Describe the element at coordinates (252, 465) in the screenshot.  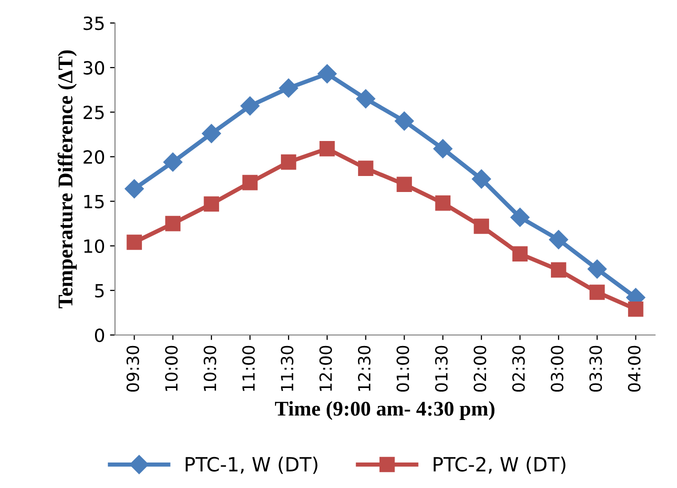
I see `legend-label: PTC-1, W (DT)` at that location.